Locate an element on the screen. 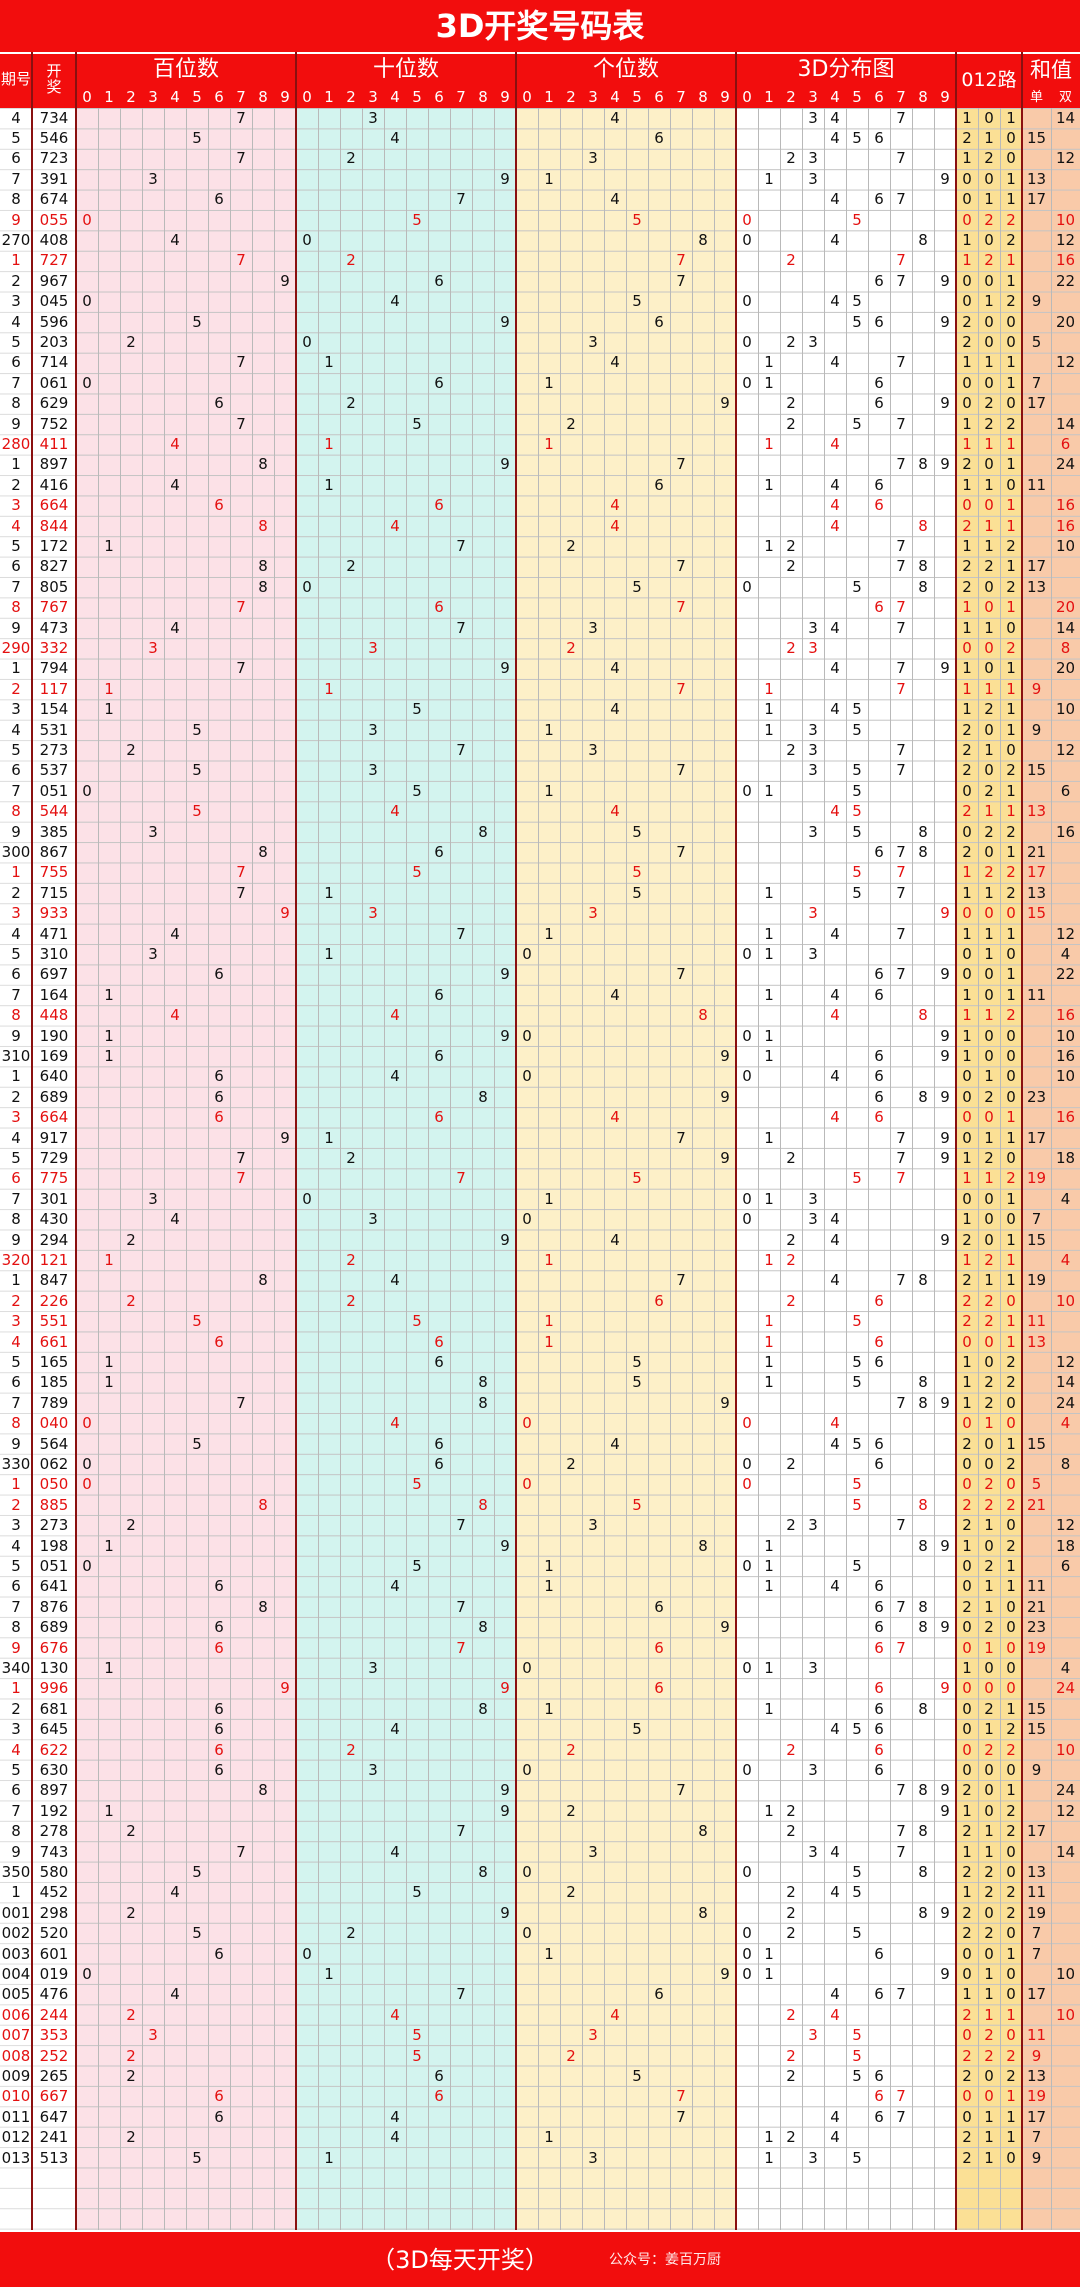  draw-number: 645 is located at coordinates (54, 1729).